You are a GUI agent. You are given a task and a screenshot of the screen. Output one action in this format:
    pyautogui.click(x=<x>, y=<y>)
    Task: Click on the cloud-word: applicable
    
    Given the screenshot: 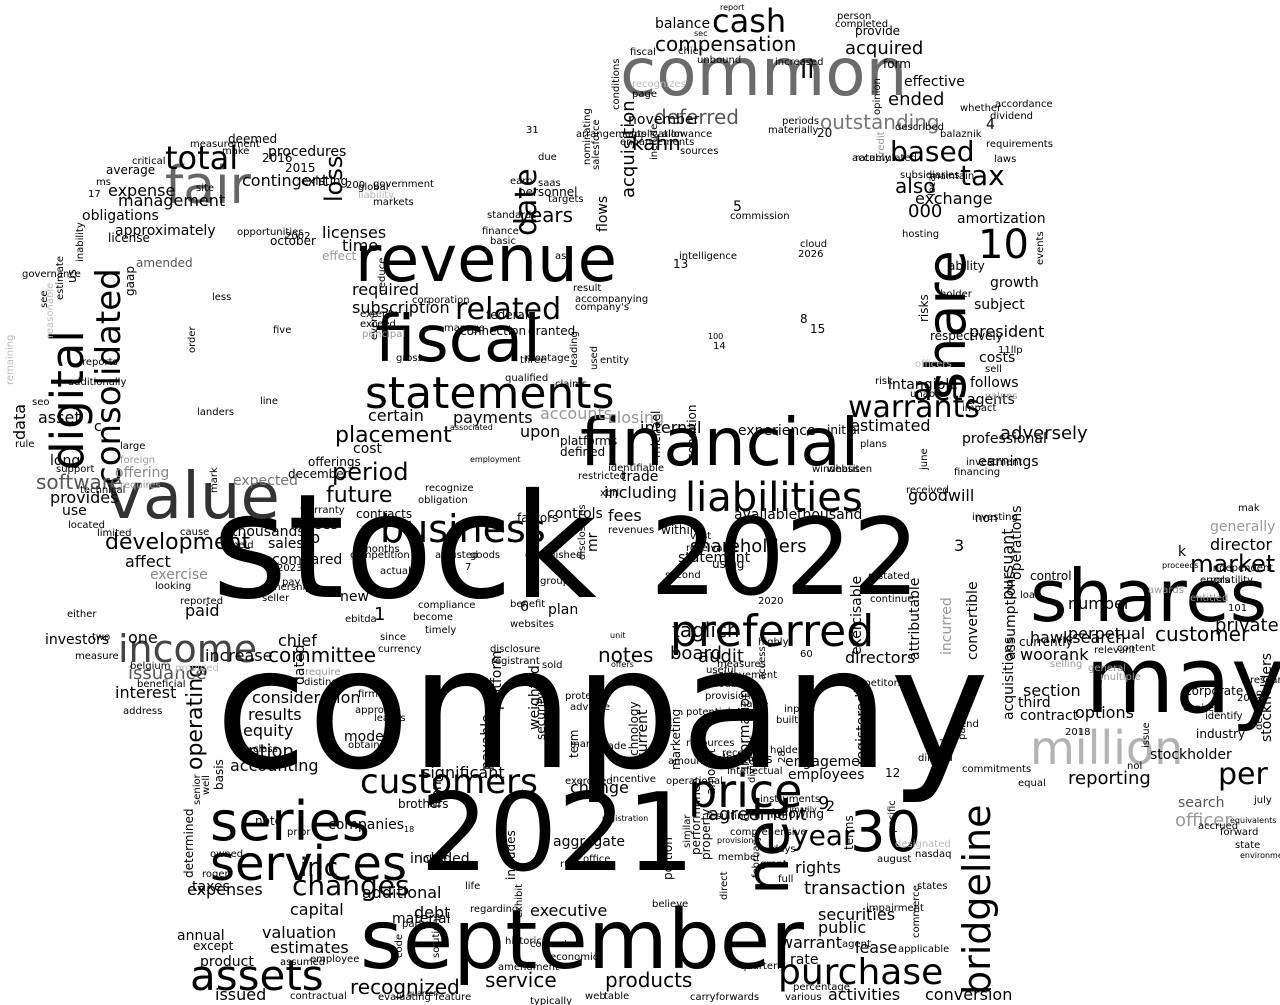 What is the action you would take?
    pyautogui.click(x=924, y=949)
    